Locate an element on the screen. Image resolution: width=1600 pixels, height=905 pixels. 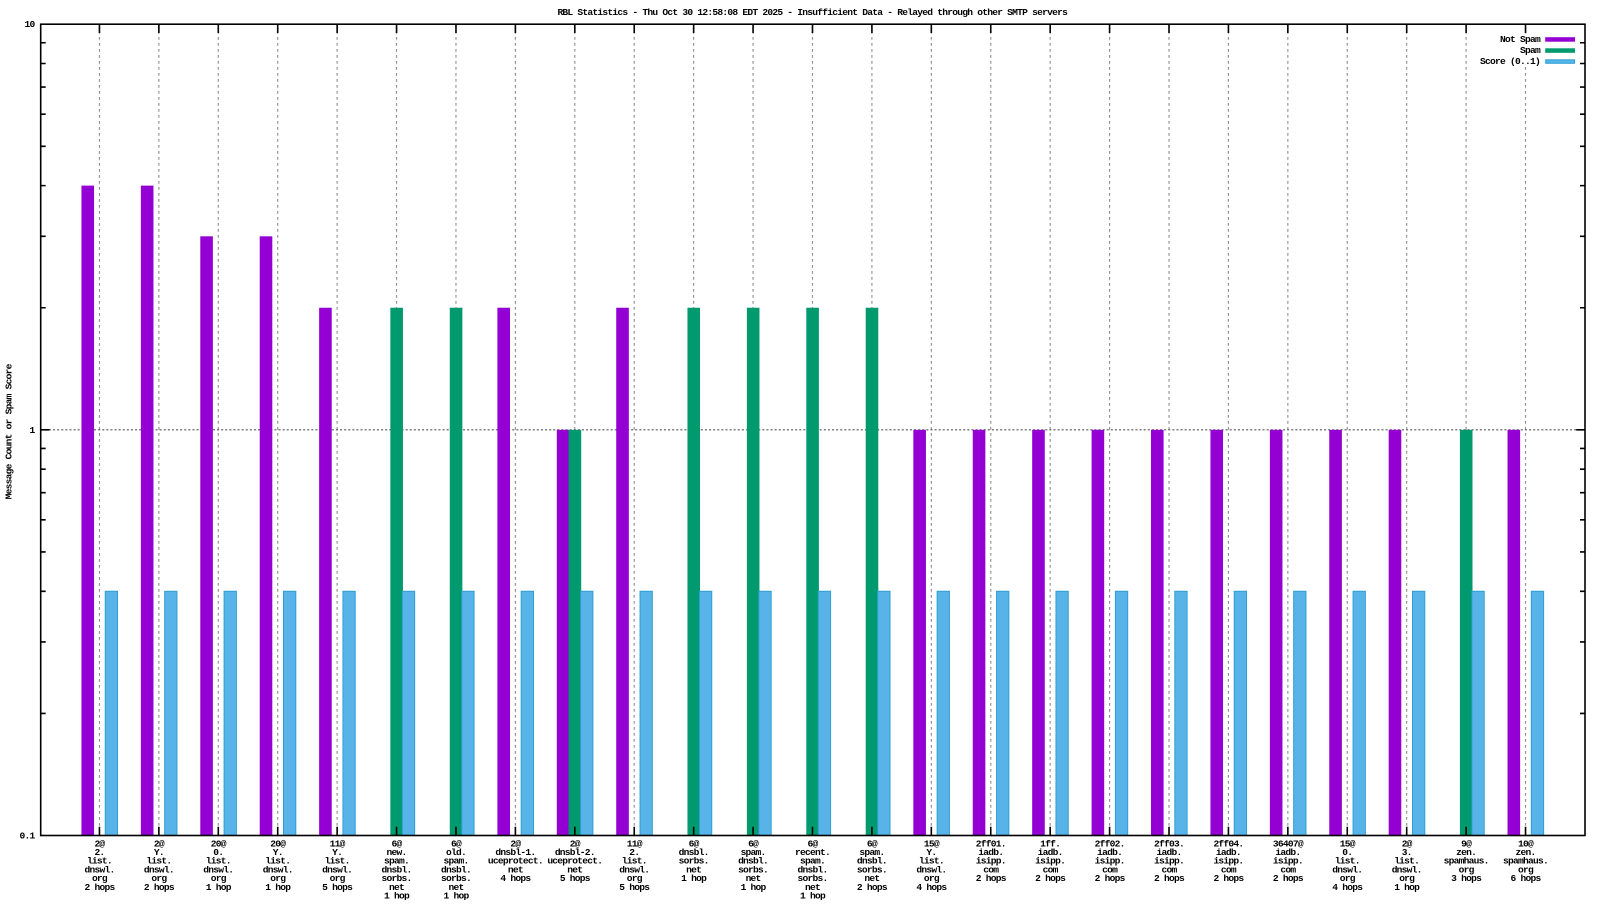
svg-text: old. is located at coordinates (456, 852).